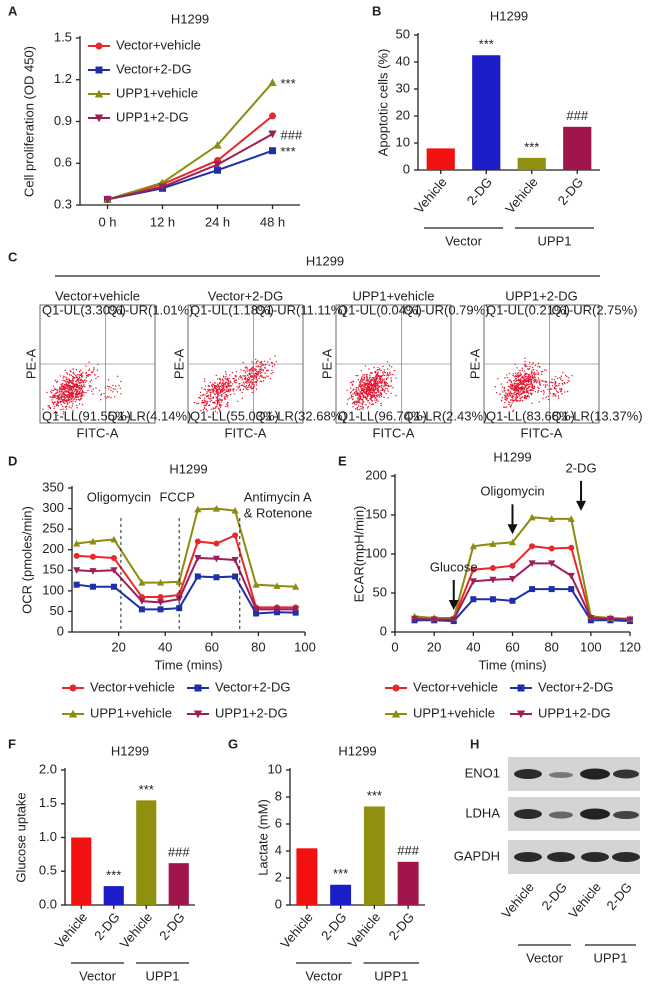 The image size is (650, 990). I want to click on quadrant-label: Q1-UL(0.04%), so click(380, 309).